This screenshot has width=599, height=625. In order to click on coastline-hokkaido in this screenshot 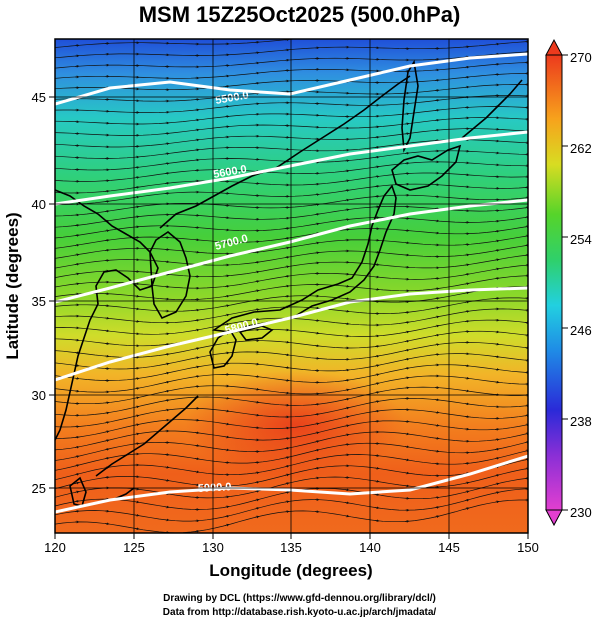, I will do `click(426, 167)`.